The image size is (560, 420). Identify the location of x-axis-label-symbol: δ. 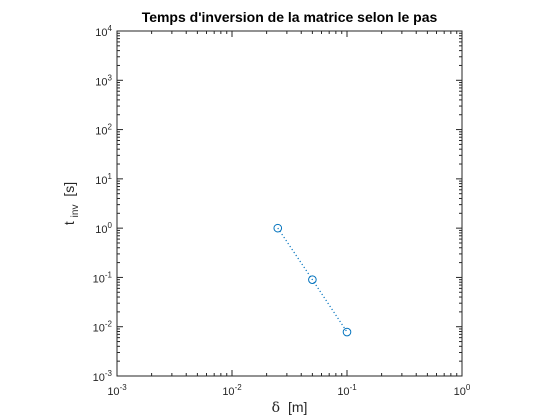
(276, 408).